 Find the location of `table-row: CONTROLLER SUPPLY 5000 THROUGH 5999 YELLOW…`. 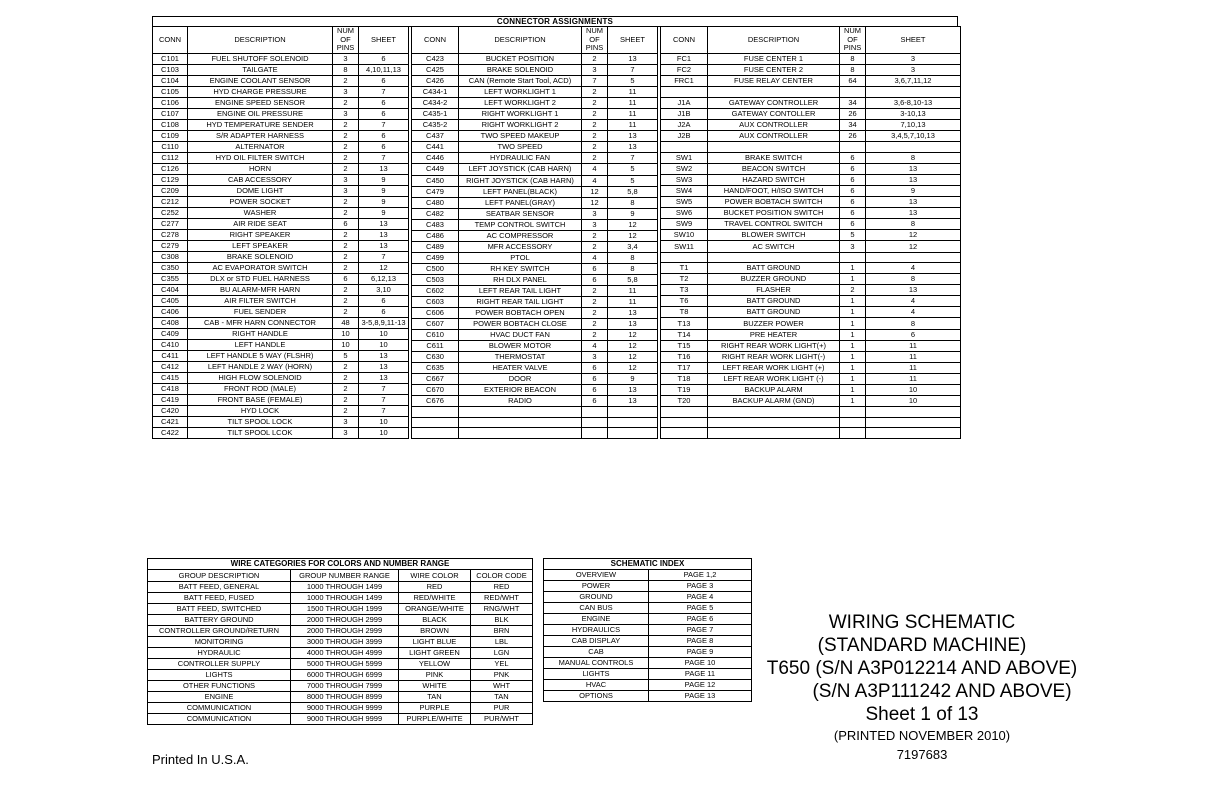

table-row: CONTROLLER SUPPLY 5000 THROUGH 5999 YELLOW… is located at coordinates (340, 664).